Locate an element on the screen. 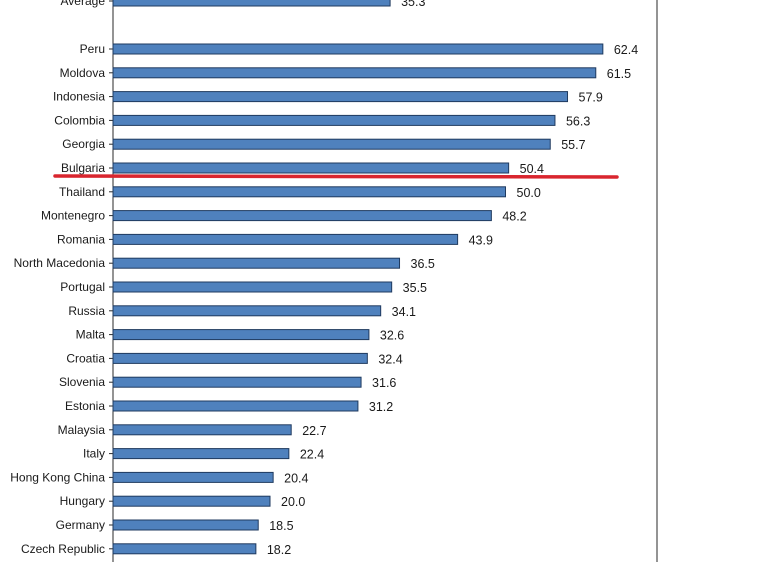 The image size is (768, 562). bar-slovenia is located at coordinates (237, 382).